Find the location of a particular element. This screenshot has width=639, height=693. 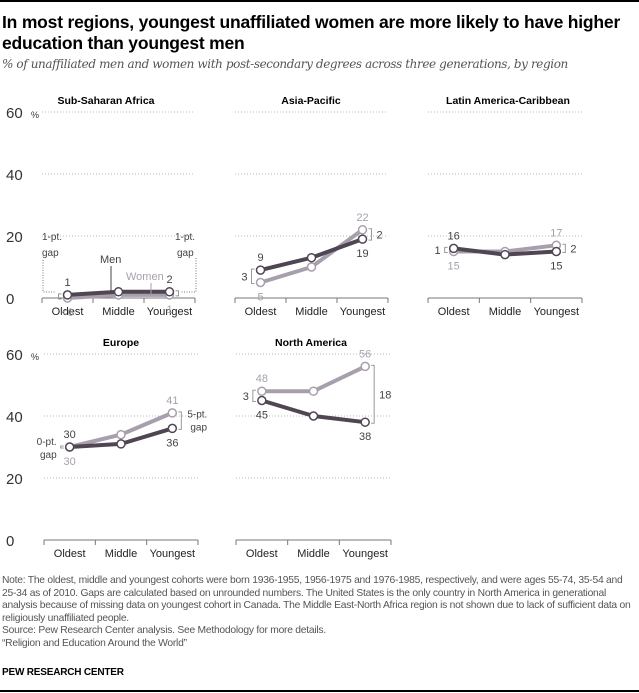

gap-label-oldest: 1-pt. is located at coordinates (52, 237).